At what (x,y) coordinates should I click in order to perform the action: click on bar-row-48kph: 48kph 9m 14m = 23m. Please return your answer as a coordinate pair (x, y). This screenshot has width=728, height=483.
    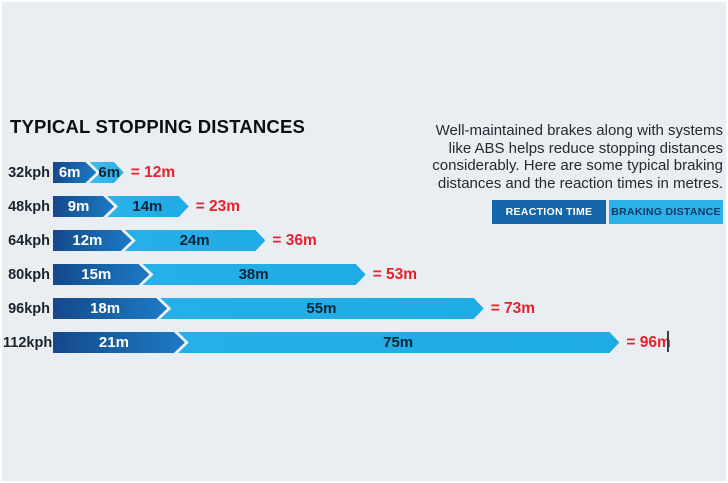
    Looking at the image, I should click on (353, 206).